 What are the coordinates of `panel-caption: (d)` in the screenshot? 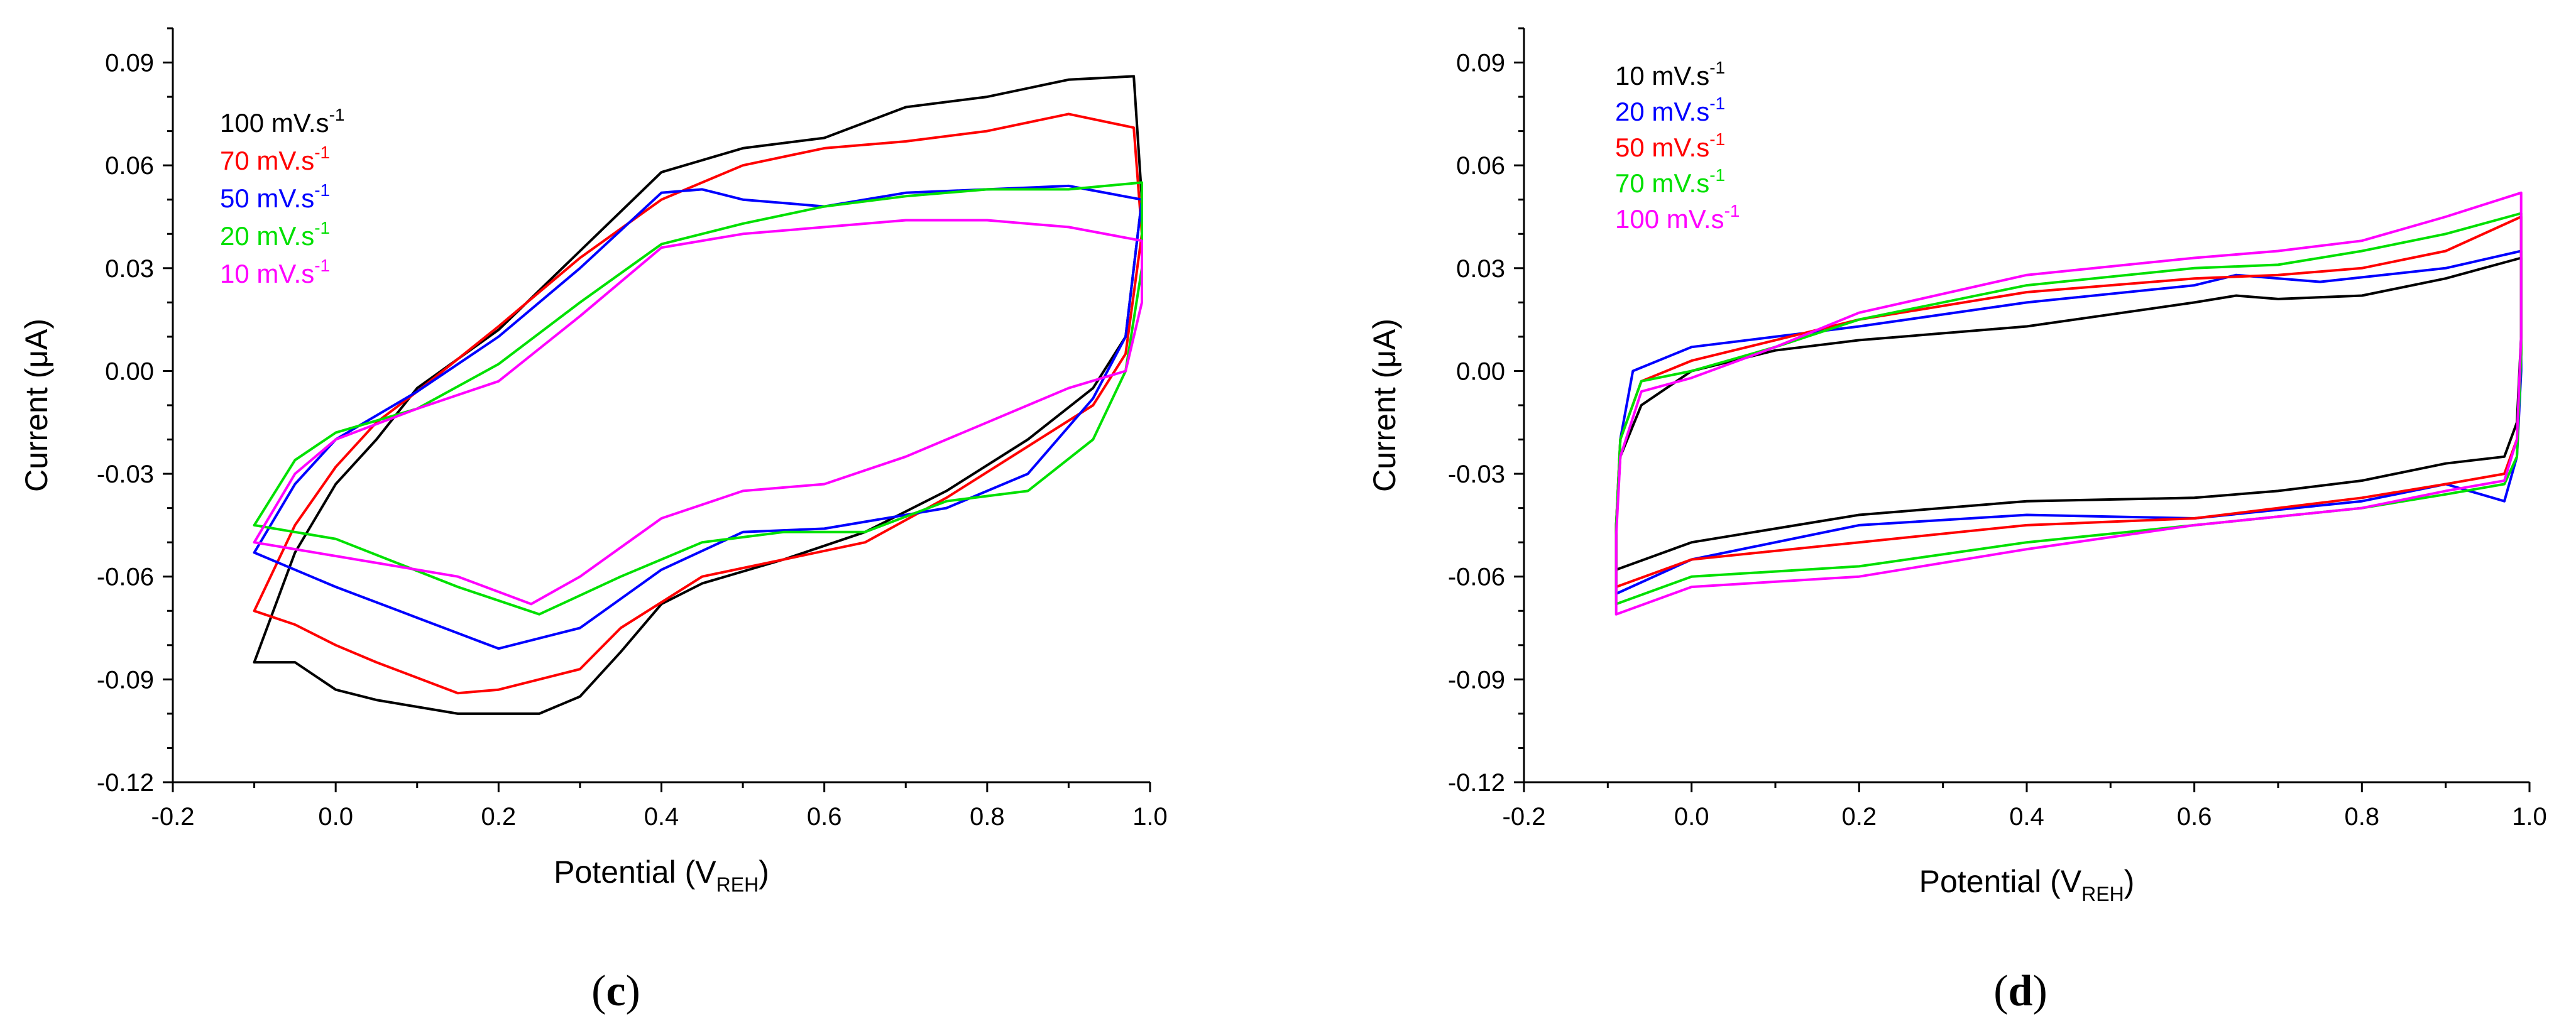 It's located at (2020, 991).